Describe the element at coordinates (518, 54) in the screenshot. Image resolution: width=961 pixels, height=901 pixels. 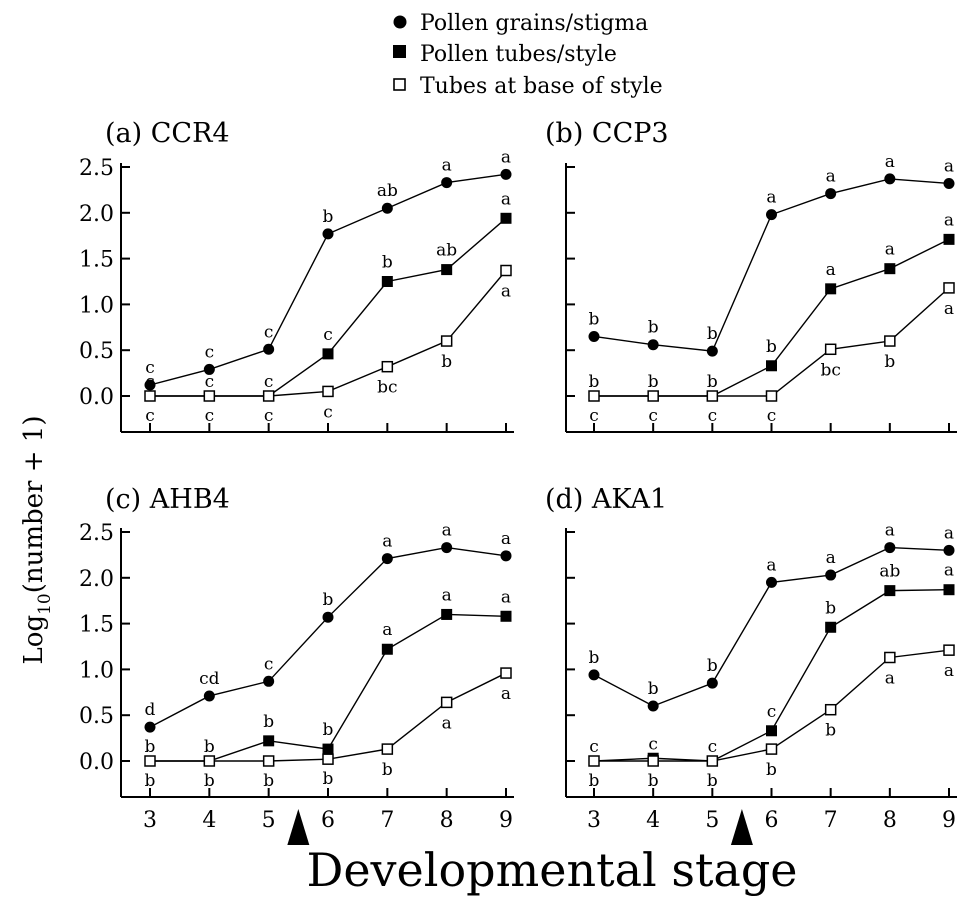
I see `legend-label-pollen-tubes: Pollen tubes/style` at that location.